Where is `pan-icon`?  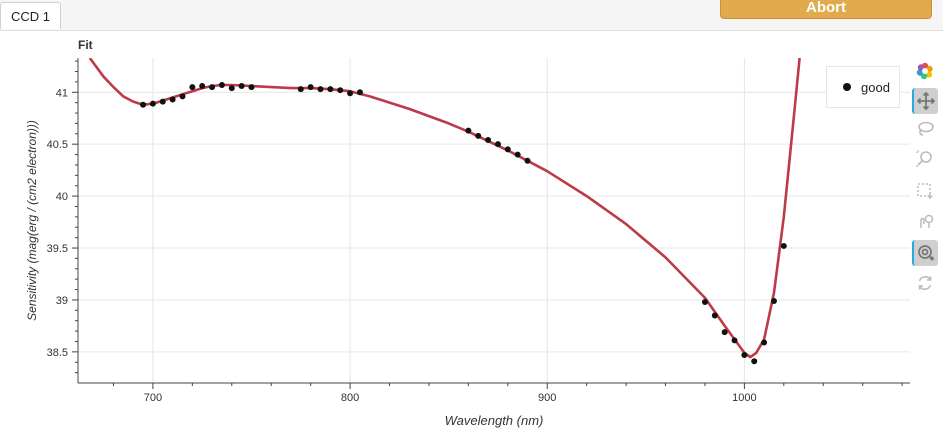 pan-icon is located at coordinates (926, 101).